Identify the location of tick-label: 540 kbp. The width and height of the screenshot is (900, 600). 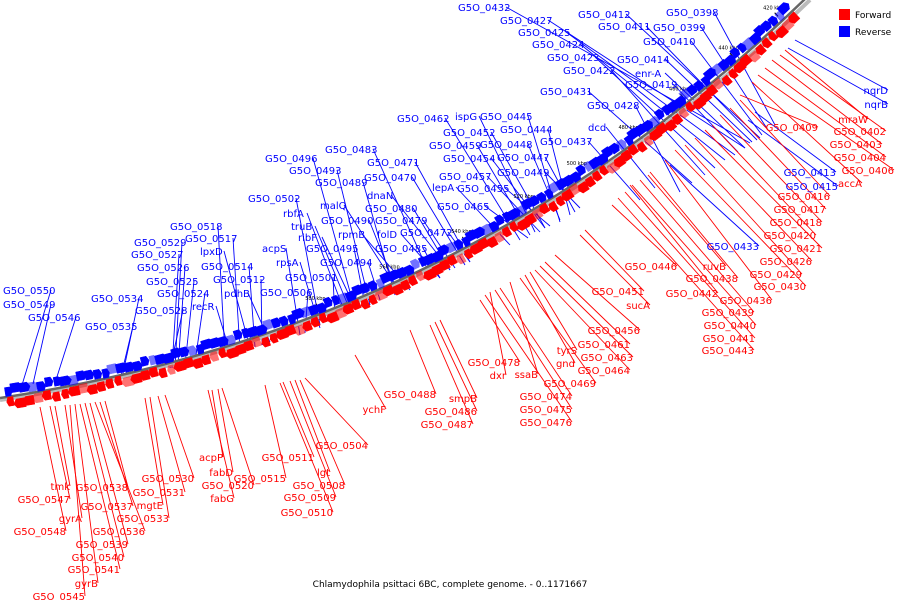
(461, 232).